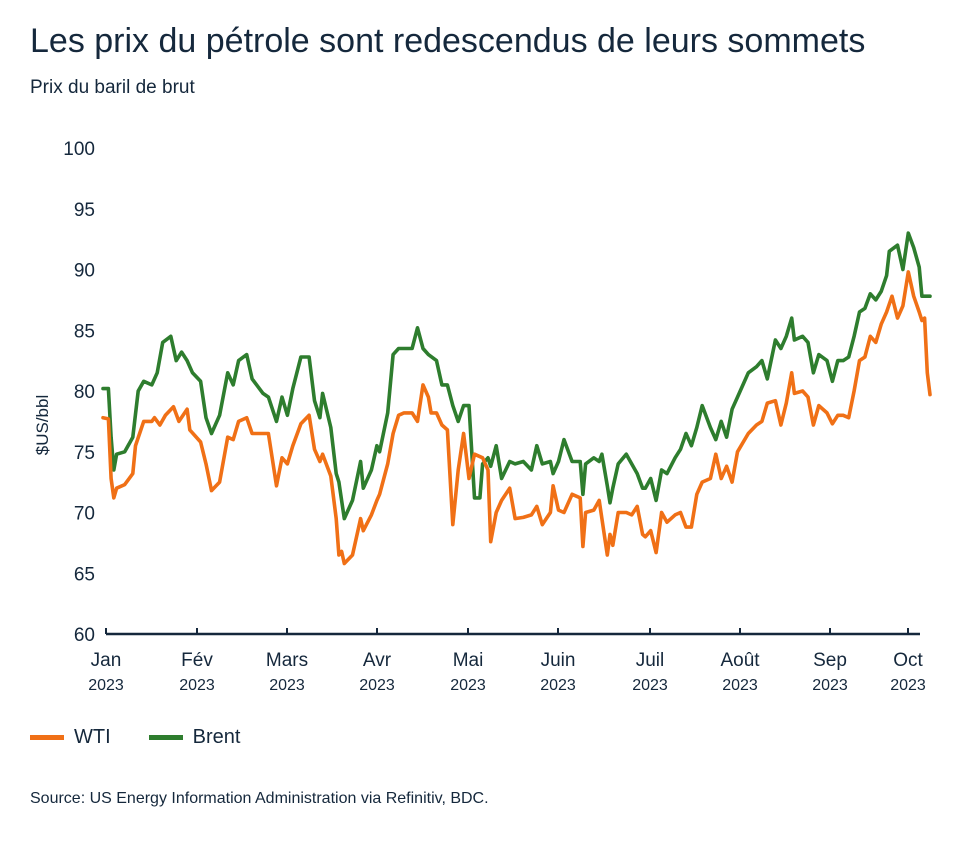 This screenshot has width=960, height=846. Describe the element at coordinates (112, 87) in the screenshot. I see `chart-subtitle: Prix du baril de brut` at that location.